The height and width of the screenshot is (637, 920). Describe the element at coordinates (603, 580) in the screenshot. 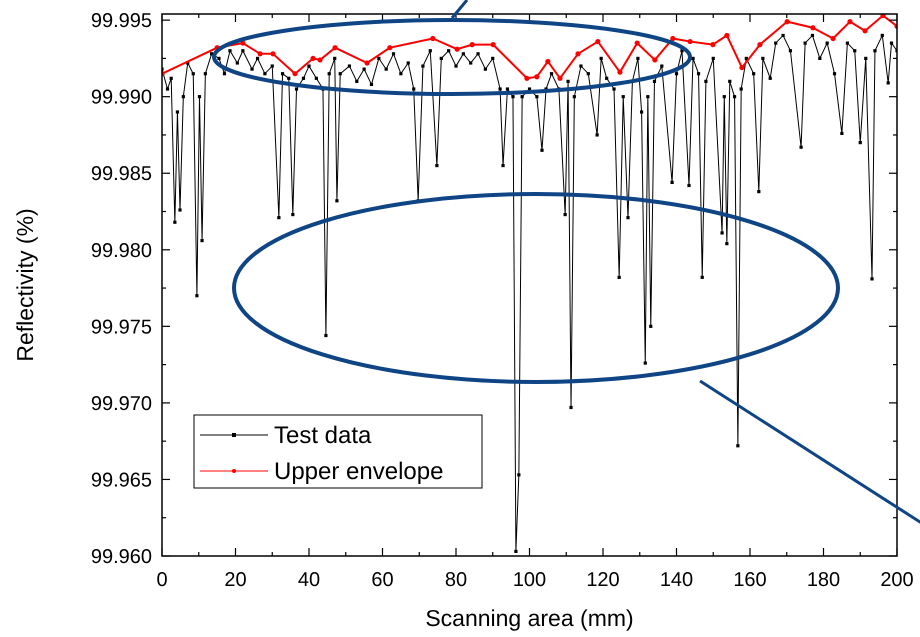

I see `x-tick-label: 120` at that location.